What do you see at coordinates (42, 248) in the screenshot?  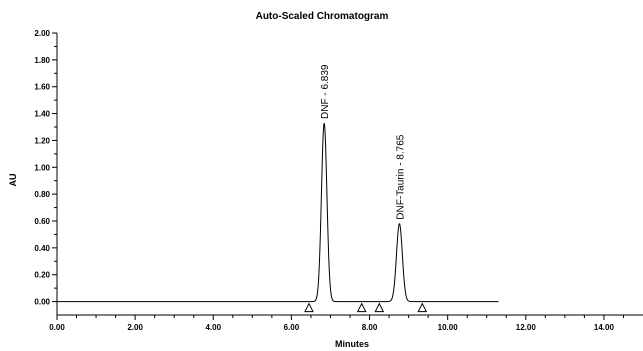 I see `y-tick-label: 0.40` at bounding box center [42, 248].